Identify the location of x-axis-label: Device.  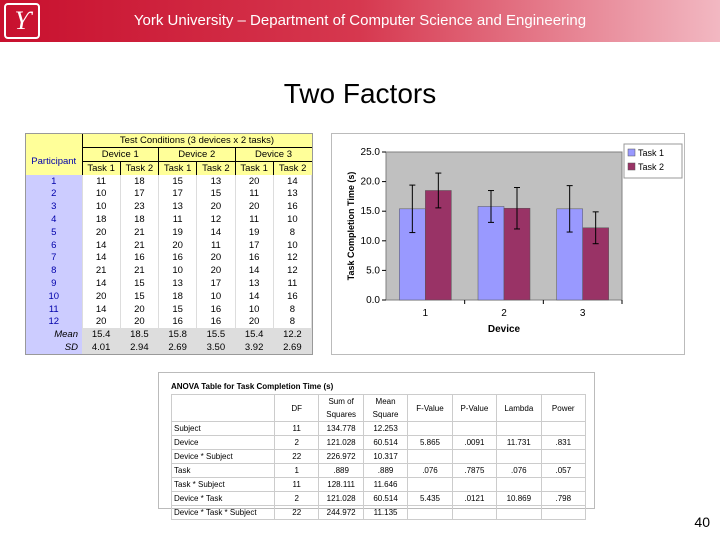
(504, 329).